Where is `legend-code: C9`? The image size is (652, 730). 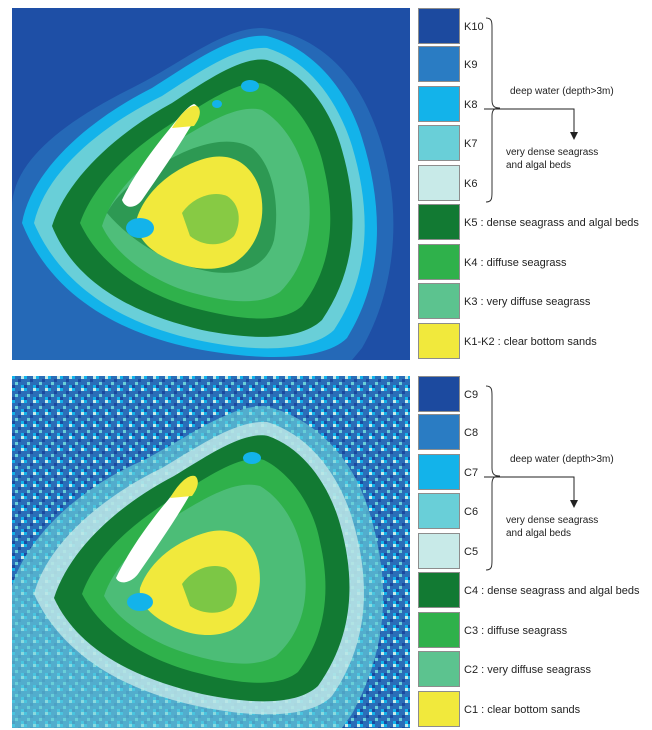
legend-code: C9 is located at coordinates (471, 395).